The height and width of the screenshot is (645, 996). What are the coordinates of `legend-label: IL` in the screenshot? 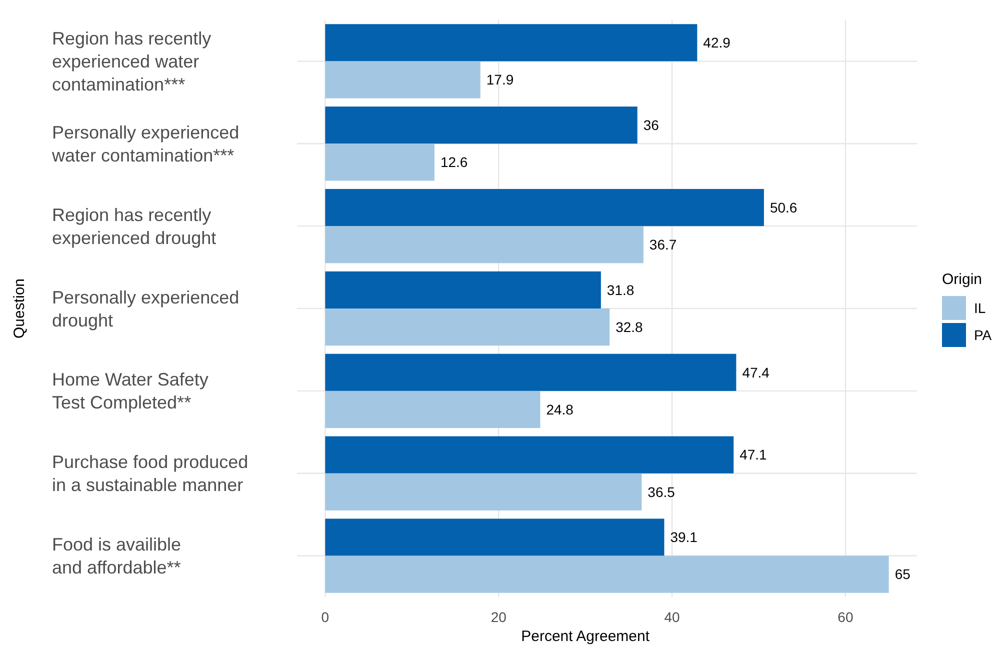 It's located at (980, 308).